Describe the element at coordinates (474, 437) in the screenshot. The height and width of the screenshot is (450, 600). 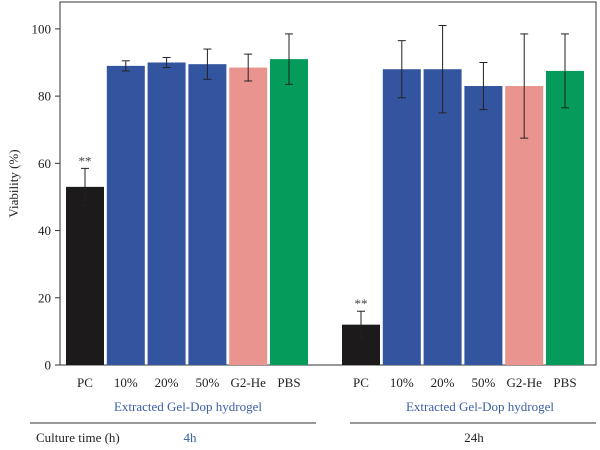
I see `time-label: 24h` at that location.